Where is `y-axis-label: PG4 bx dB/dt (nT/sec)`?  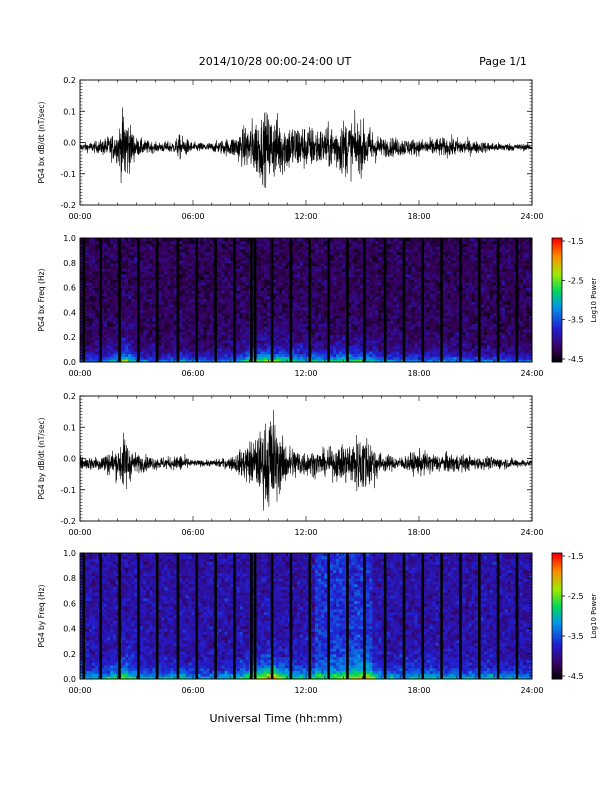 y-axis-label: PG4 bx dB/dt (nT/sec) is located at coordinates (41, 142).